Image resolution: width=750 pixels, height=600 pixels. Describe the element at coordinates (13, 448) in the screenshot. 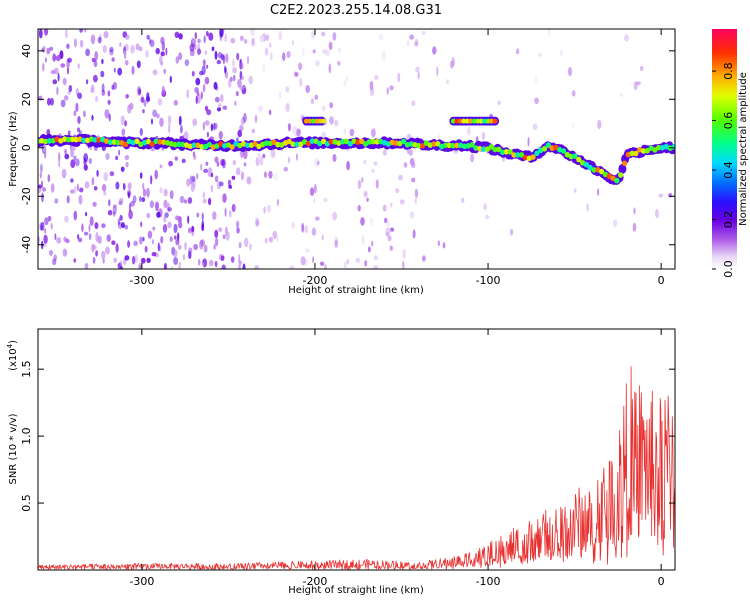

I see `snr-y-axis-label: SNR (10 * v/v)` at that location.